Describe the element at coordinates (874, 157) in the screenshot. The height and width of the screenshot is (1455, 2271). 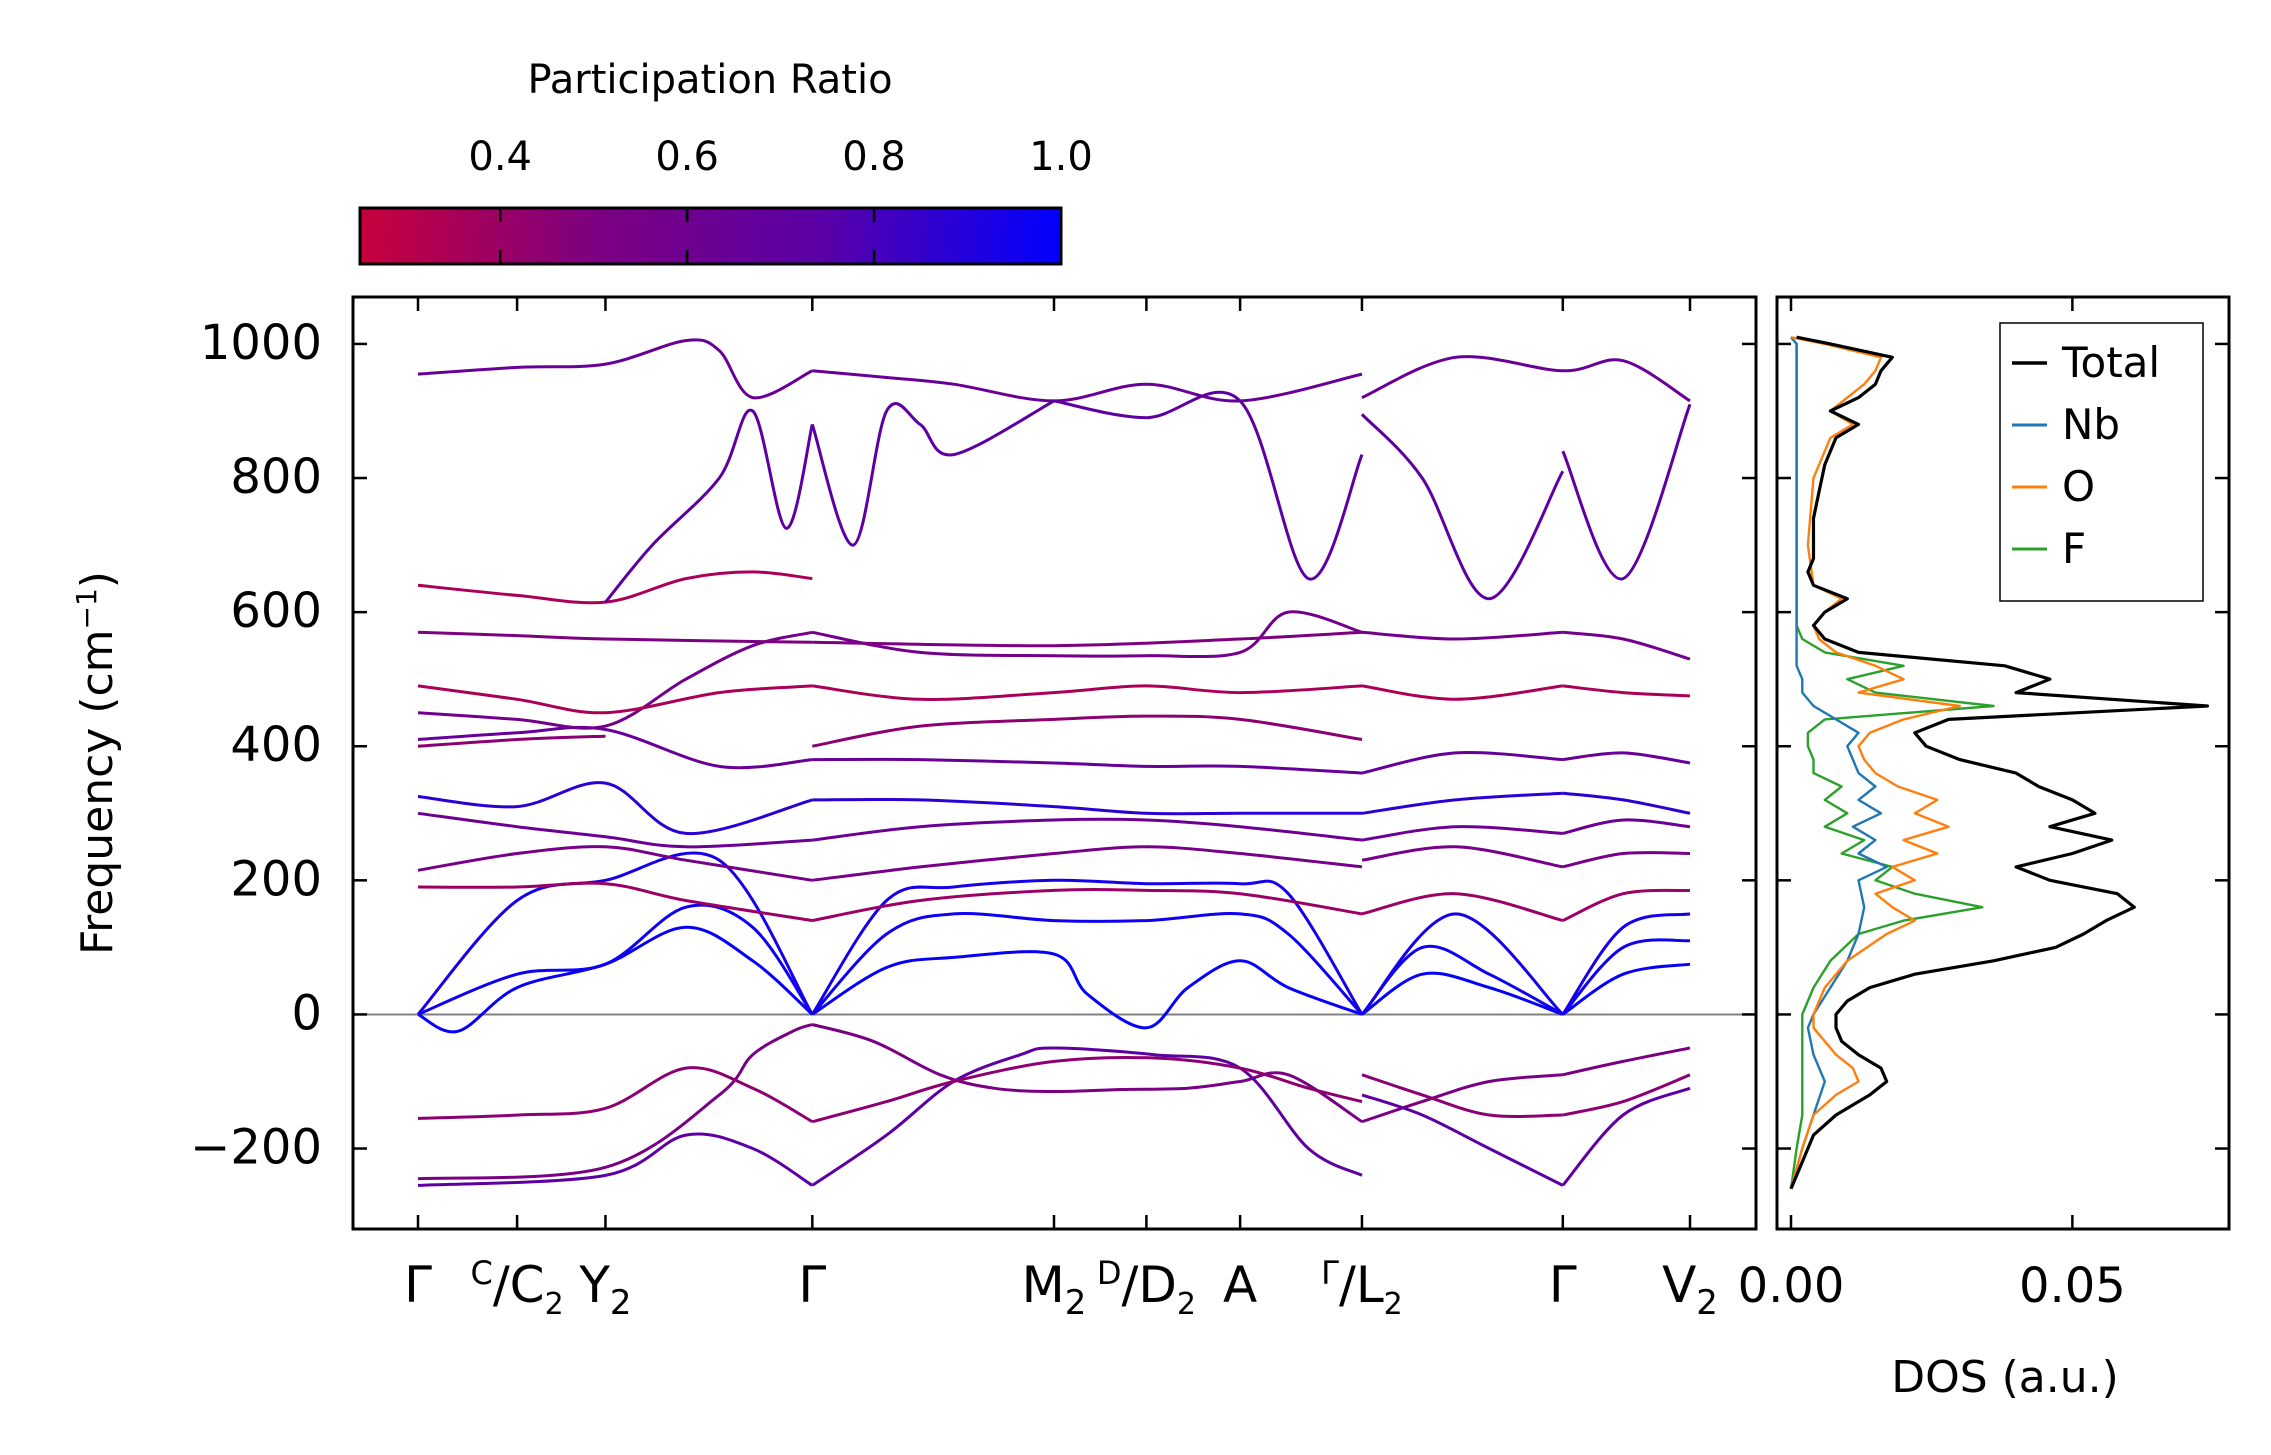
I see `colorbar-tick-label: 0.8` at that location.